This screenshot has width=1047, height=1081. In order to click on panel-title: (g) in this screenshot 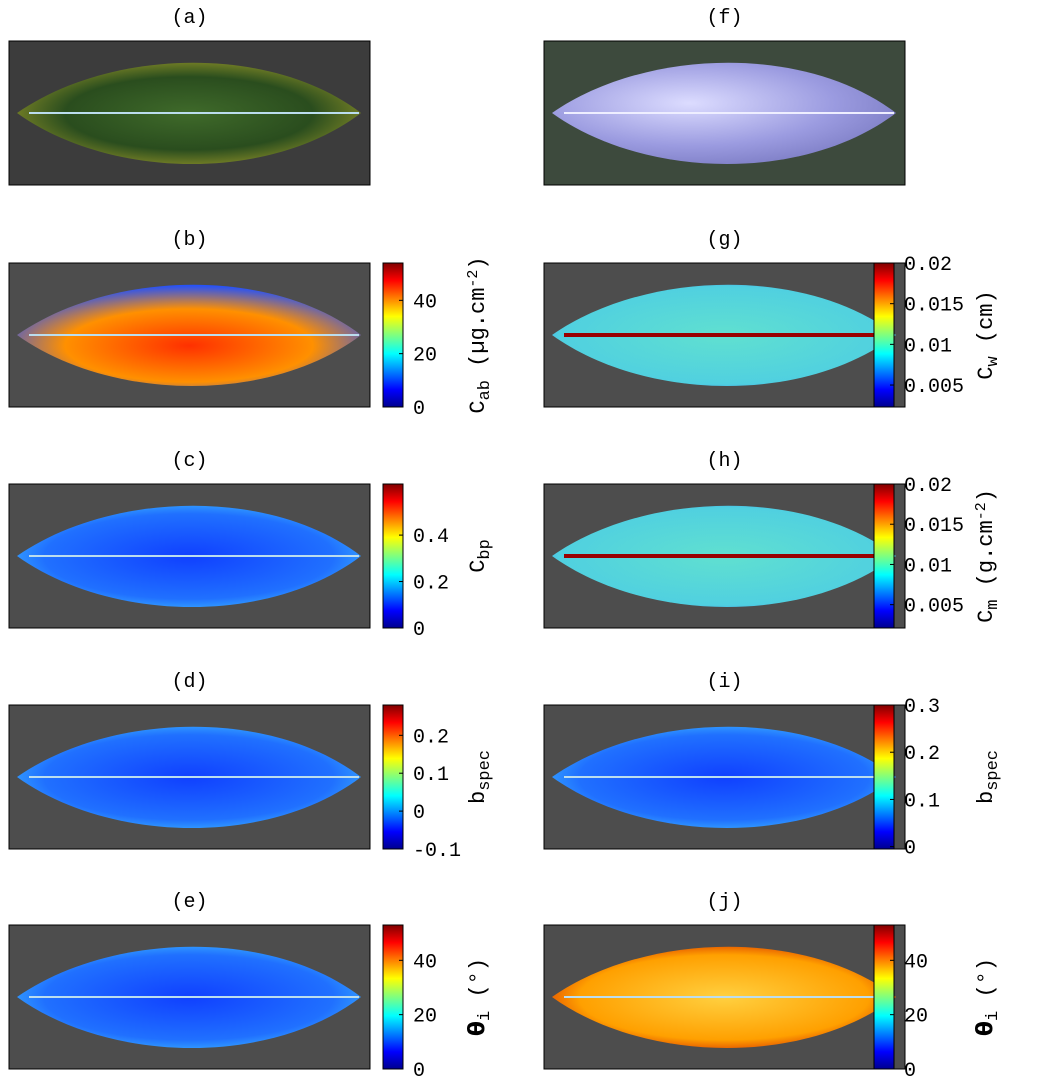, I will do `click(724, 240)`.